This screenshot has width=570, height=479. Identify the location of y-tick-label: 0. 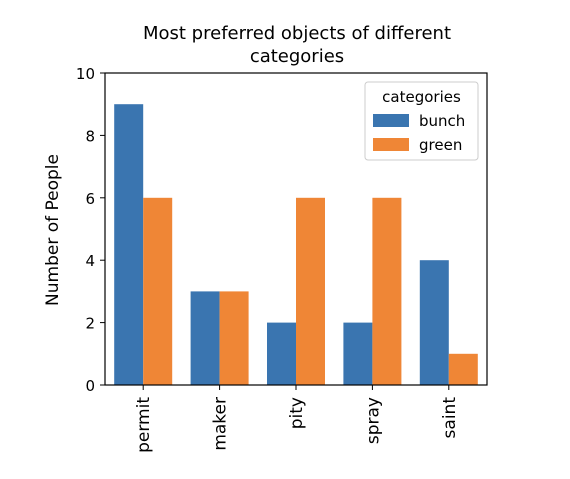
(90, 386).